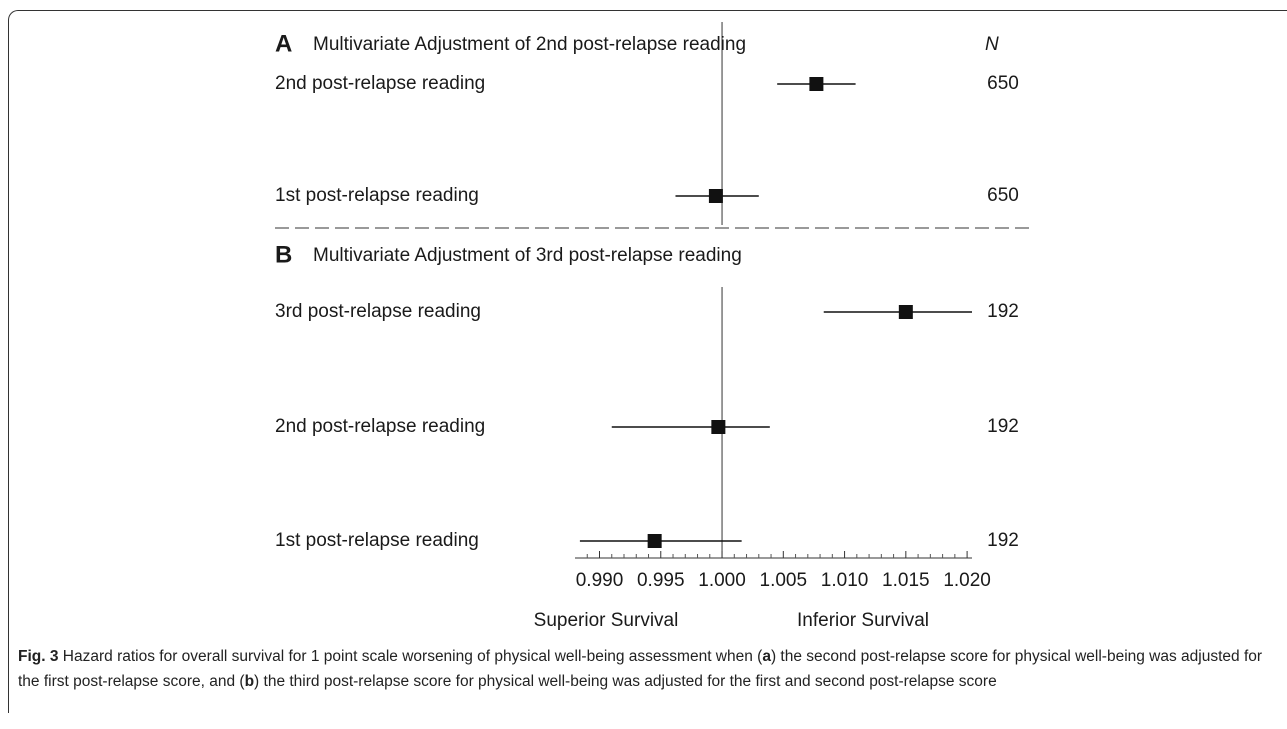  Describe the element at coordinates (606, 620) in the screenshot. I see `annotation: Superior Survival` at that location.